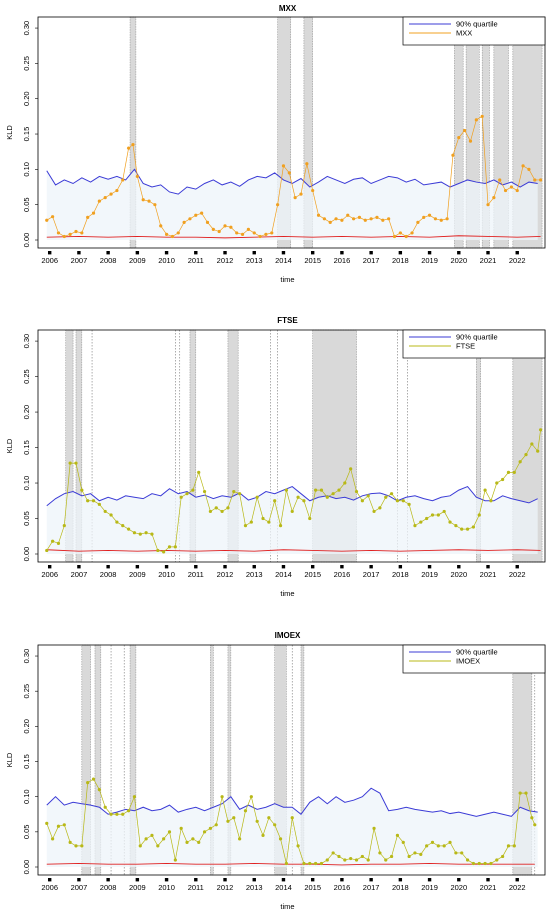 The image size is (550, 915). What do you see at coordinates (429, 260) in the screenshot?
I see `x-tick-label: 2019` at bounding box center [429, 260].